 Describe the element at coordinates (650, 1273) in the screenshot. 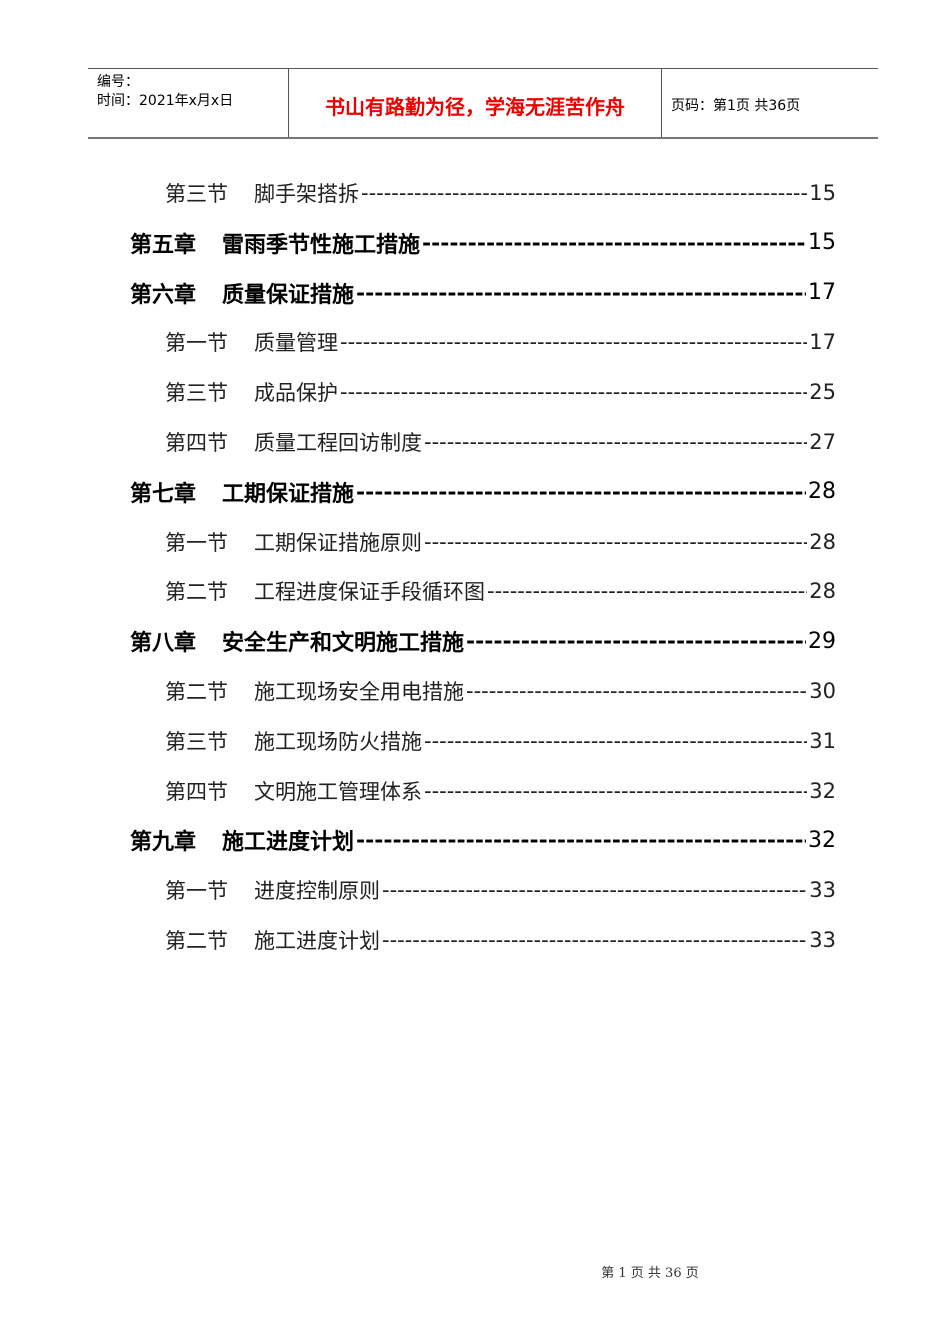

I see `page-footer: 第 1 页 共 36 页` at that location.